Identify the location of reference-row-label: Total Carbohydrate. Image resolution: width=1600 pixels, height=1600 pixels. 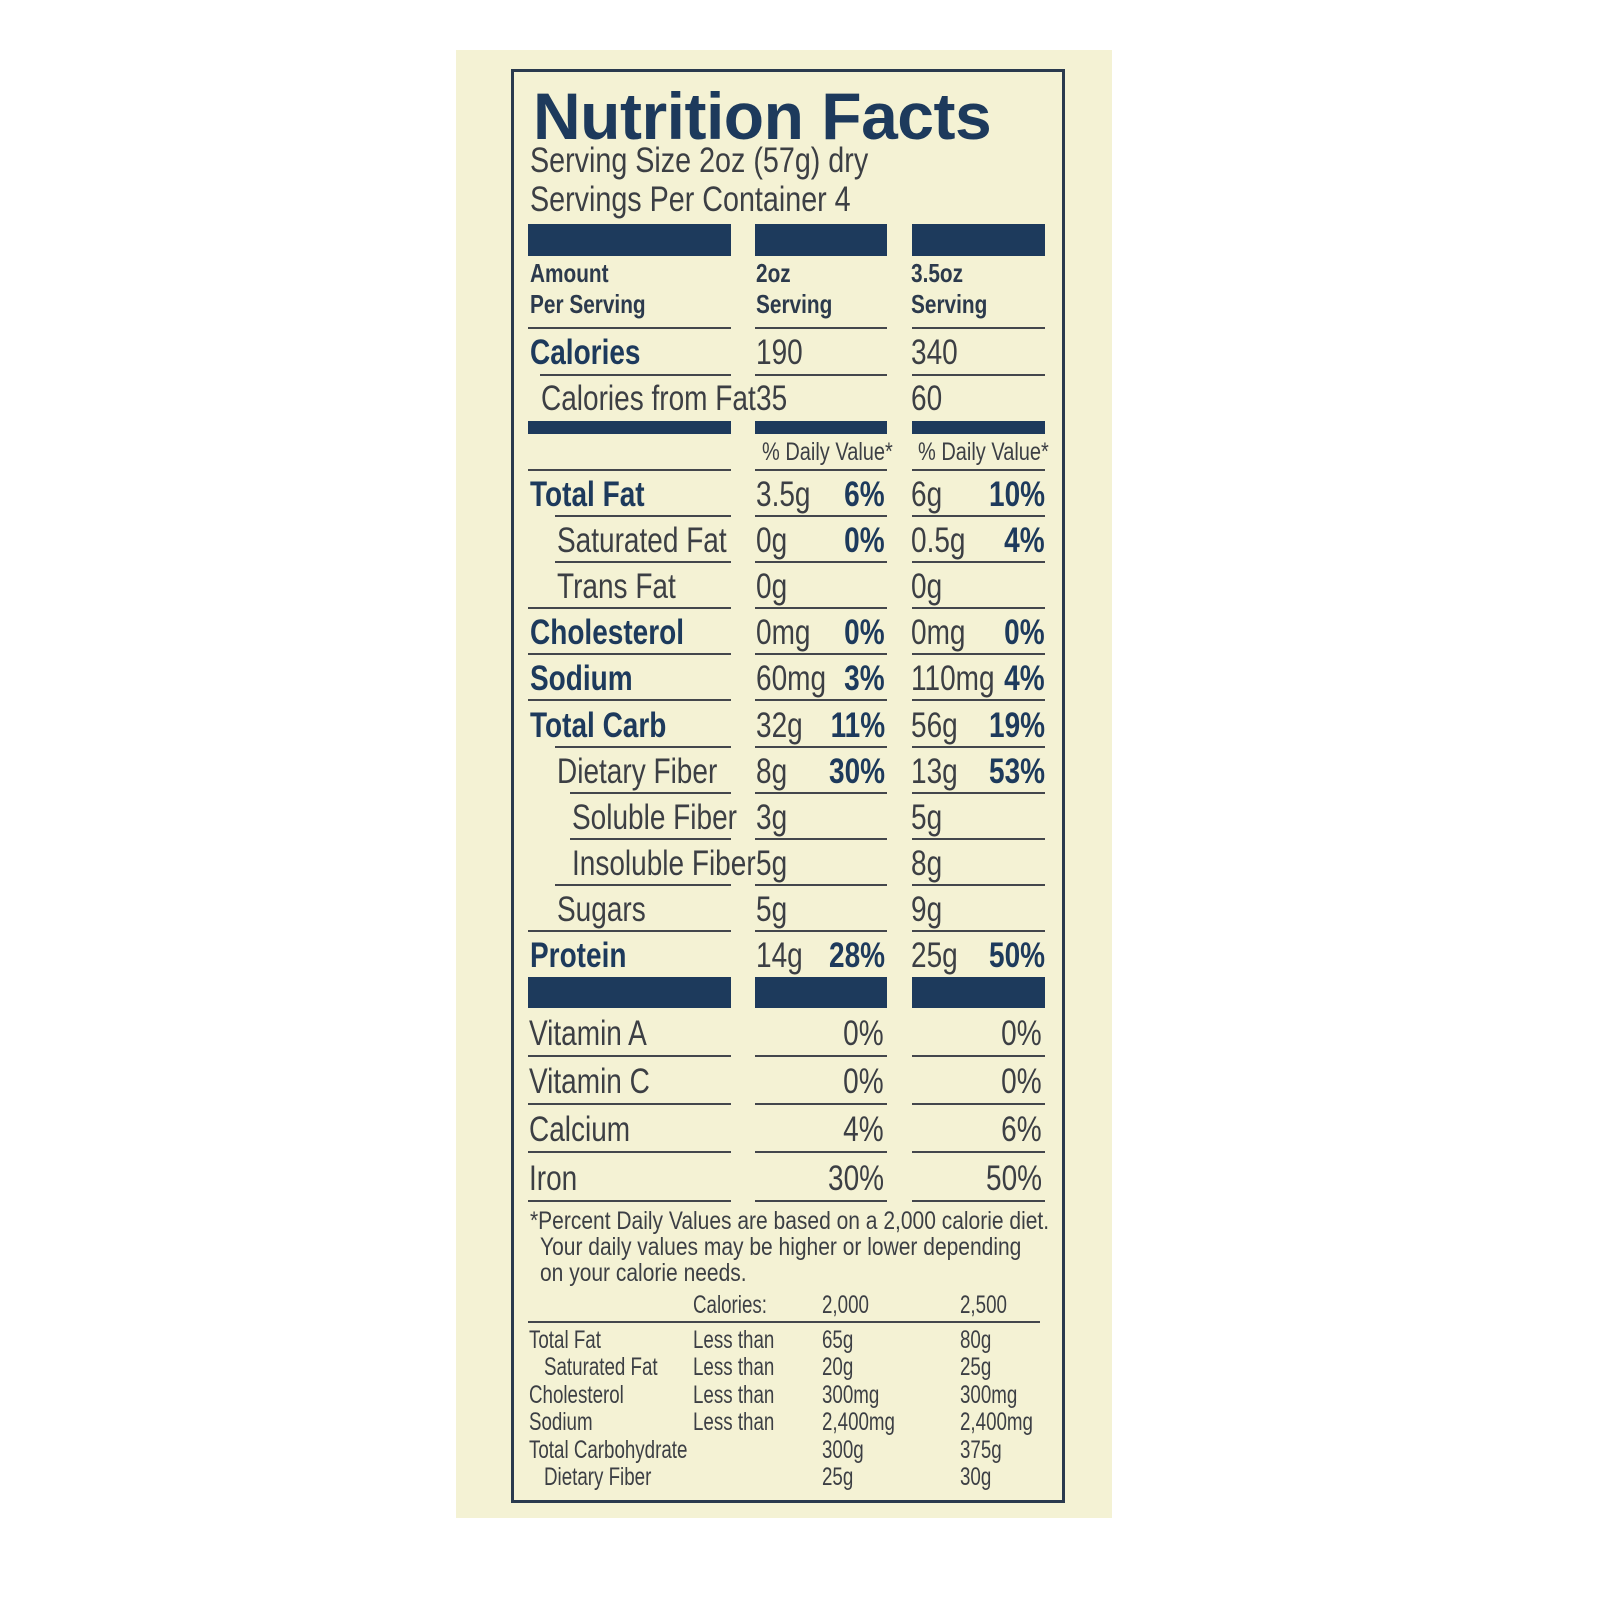
(634, 1450).